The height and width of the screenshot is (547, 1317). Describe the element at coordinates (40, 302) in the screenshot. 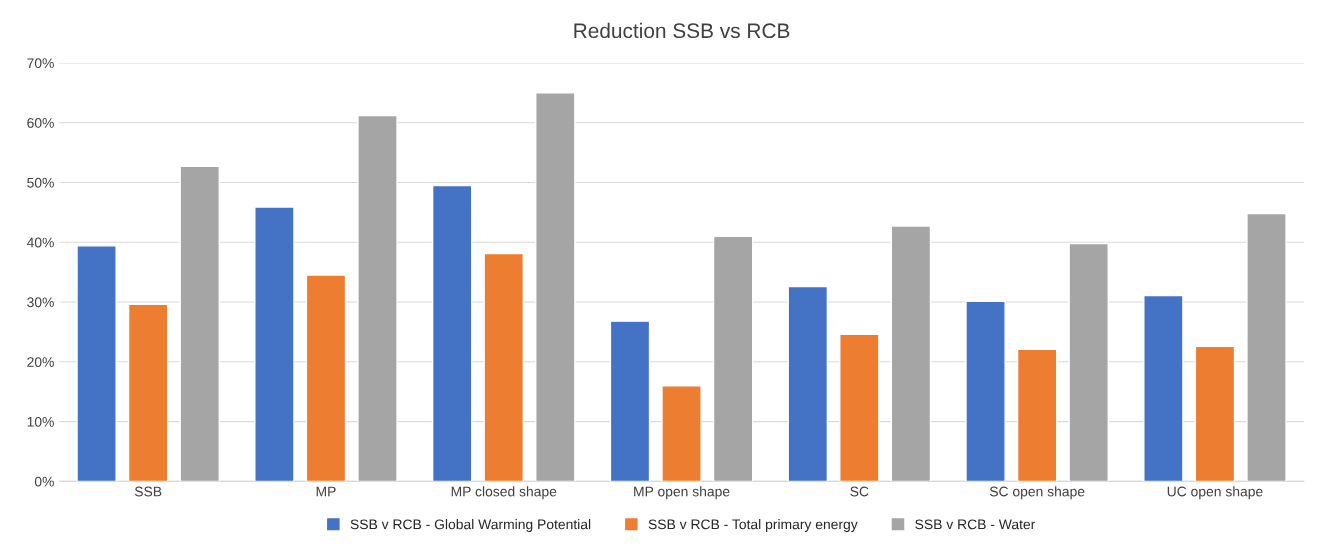

I see `y-tick-label: 30%` at that location.